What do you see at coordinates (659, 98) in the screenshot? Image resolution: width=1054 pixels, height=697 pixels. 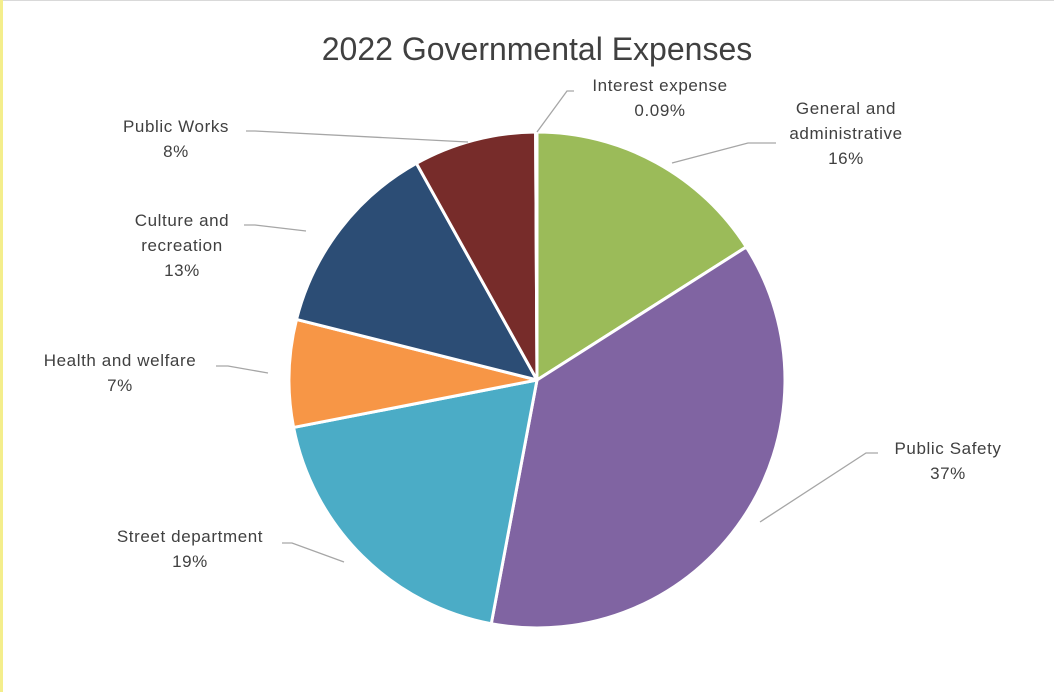 I see `data-label: Interest expense 0.09%` at bounding box center [659, 98].